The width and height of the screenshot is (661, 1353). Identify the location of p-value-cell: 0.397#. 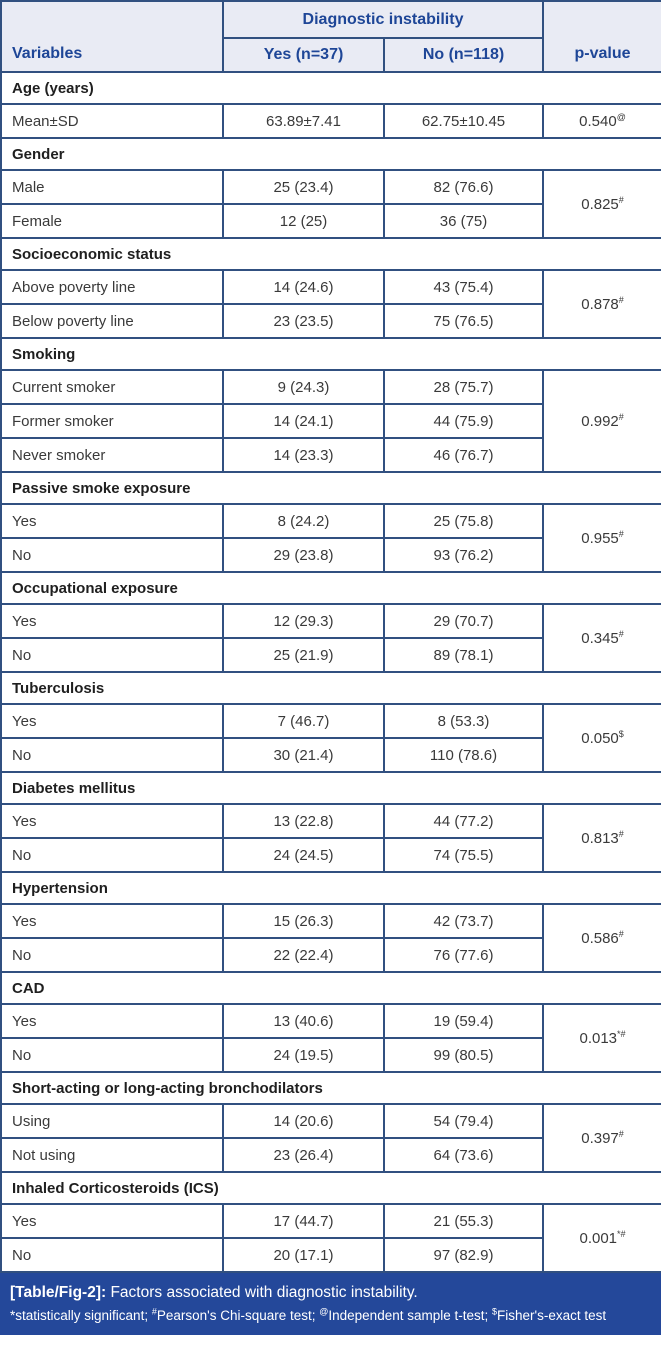
(601, 1138).